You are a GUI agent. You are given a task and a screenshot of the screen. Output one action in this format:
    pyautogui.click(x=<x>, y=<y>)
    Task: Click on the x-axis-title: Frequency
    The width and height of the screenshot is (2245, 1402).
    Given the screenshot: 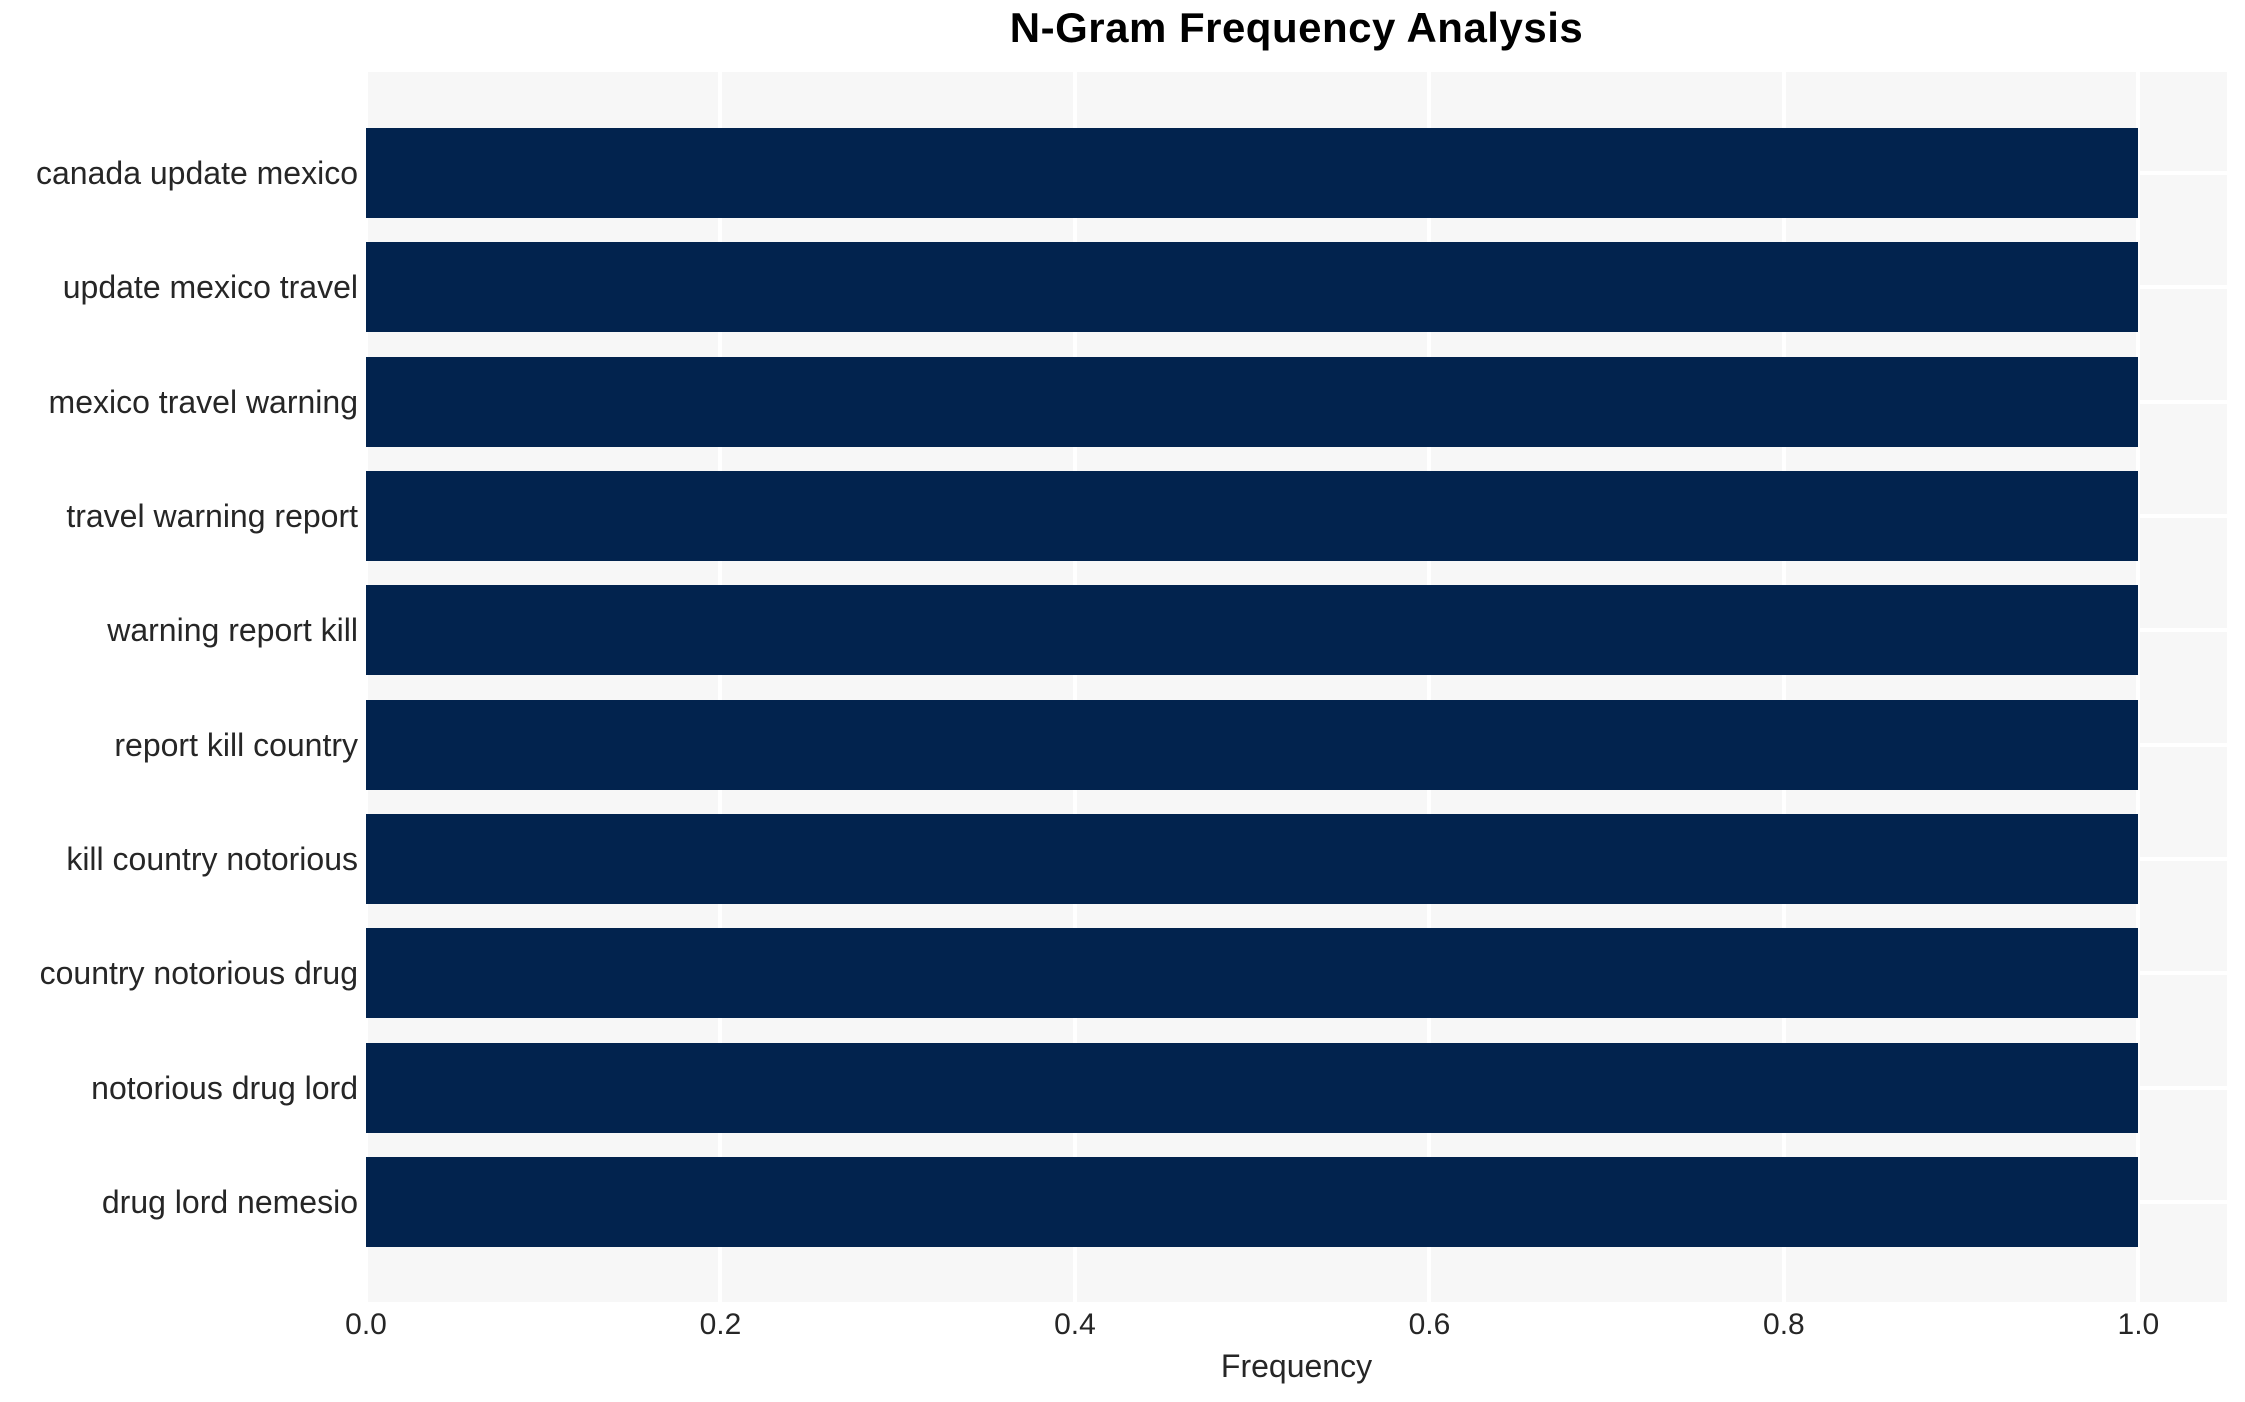 What is the action you would take?
    pyautogui.click(x=1296, y=1366)
    